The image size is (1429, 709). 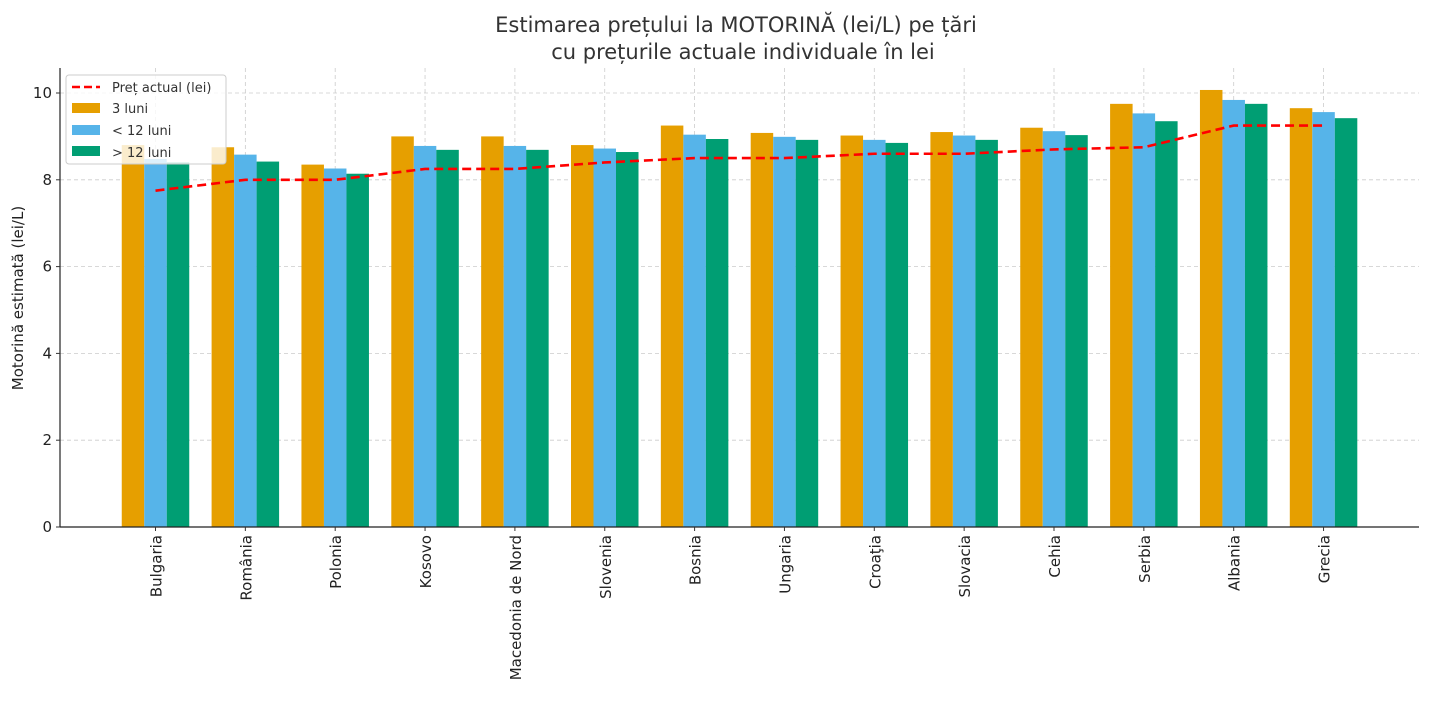 What do you see at coordinates (246, 568) in the screenshot?
I see `x-tick-label: România` at bounding box center [246, 568].